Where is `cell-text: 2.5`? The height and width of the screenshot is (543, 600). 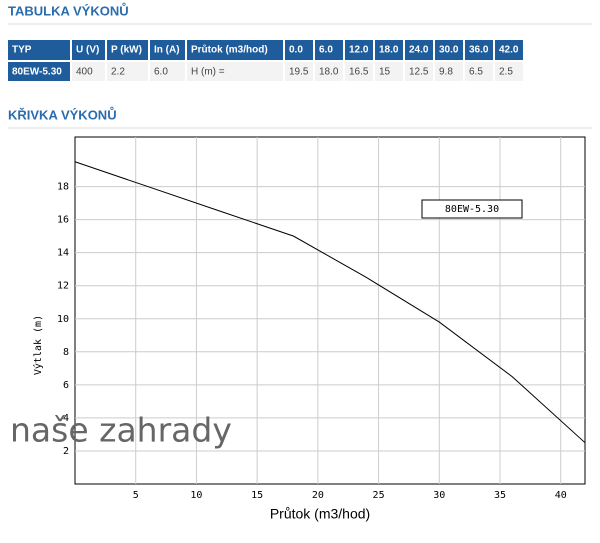
cell-text: 2.5 is located at coordinates (506, 72).